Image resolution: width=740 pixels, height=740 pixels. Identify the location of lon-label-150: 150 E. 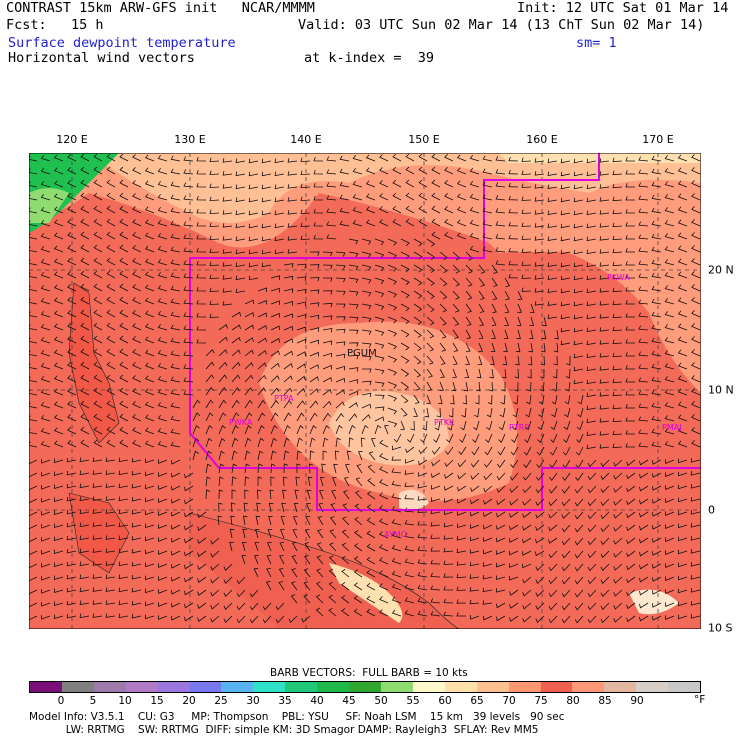
(424, 139).